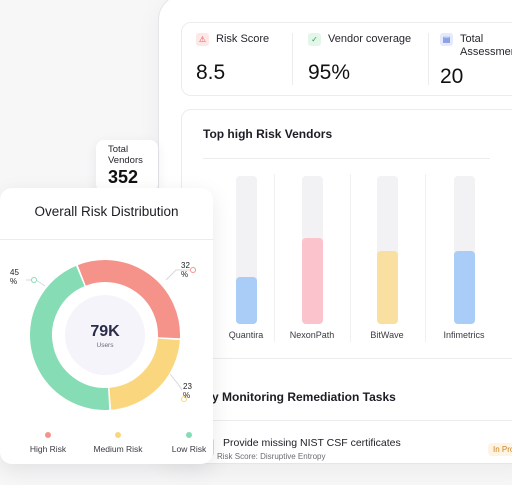 This screenshot has width=512, height=485. What do you see at coordinates (189, 449) in the screenshot?
I see `legend-label: Low Risk` at bounding box center [189, 449].